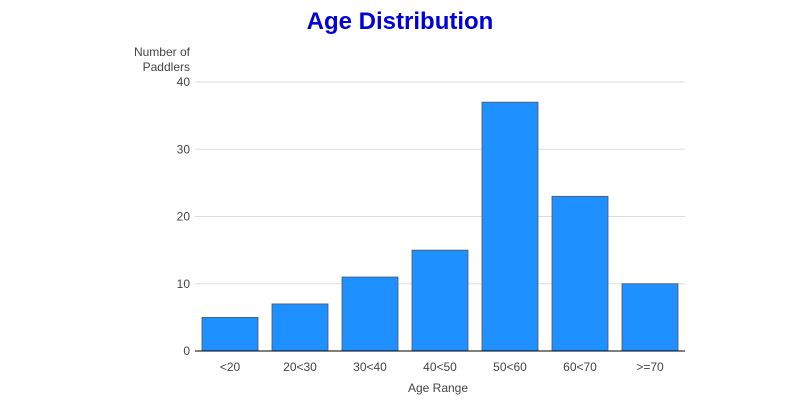 Image resolution: width=800 pixels, height=400 pixels. I want to click on x-tick-labels: <20 20<30 30<40 40<50 50<60 60<70 >=70, so click(442, 367).